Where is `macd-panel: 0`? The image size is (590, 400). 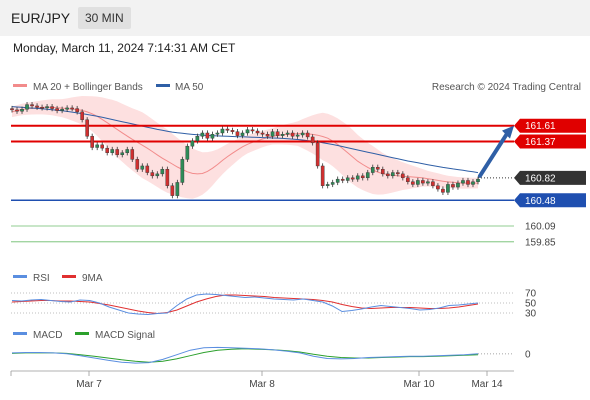
macd-panel: 0 is located at coordinates (271, 355).